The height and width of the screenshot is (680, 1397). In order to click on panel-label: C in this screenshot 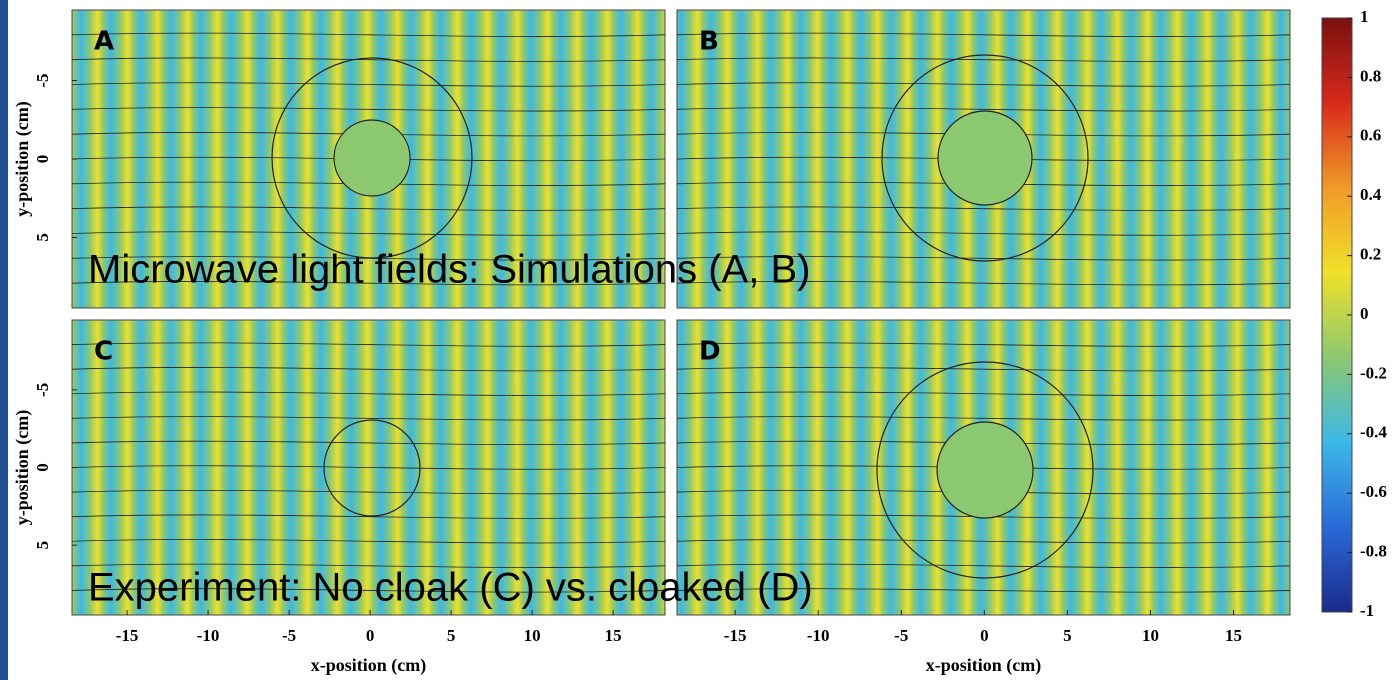, I will do `click(103, 352)`.